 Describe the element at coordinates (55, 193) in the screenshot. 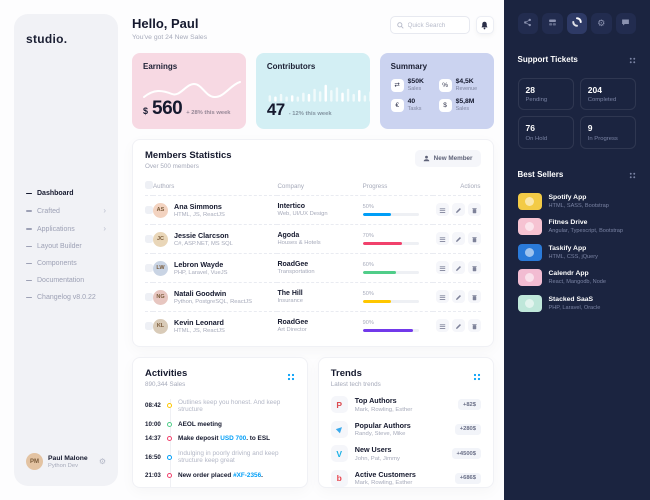

I see `sidebar-item-label: Dashboard` at that location.